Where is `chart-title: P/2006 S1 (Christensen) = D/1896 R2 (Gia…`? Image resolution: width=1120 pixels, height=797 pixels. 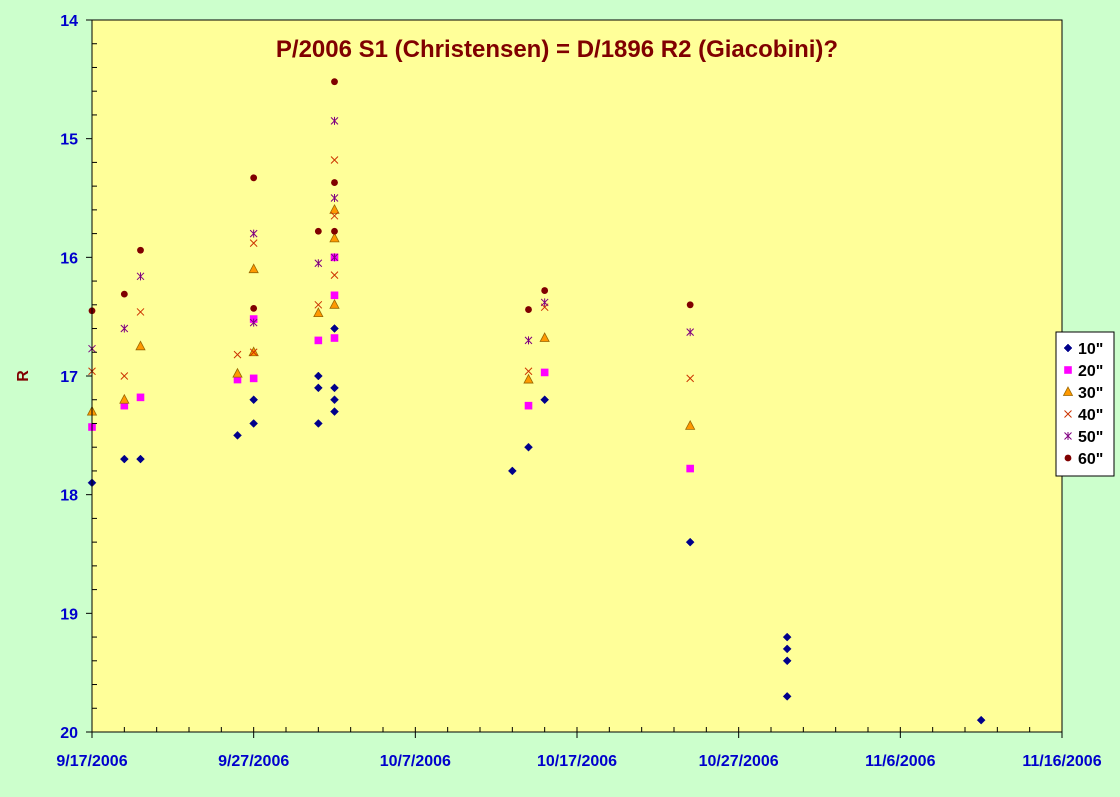 chart-title: P/2006 S1 (Christensen) = D/1896 R2 (Gia… is located at coordinates (557, 49).